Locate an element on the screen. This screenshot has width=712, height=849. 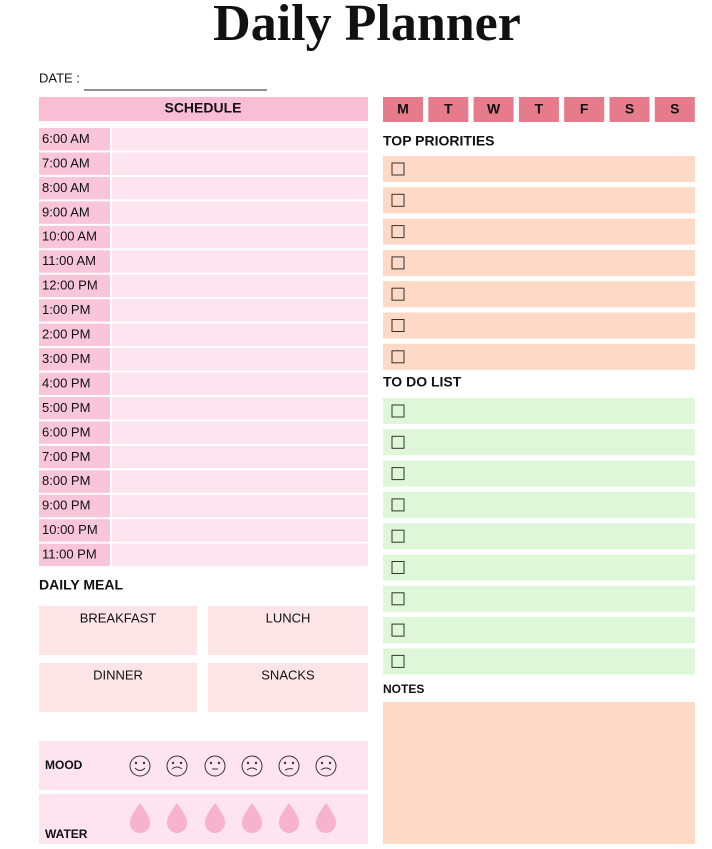
day-label: M is located at coordinates (403, 109).